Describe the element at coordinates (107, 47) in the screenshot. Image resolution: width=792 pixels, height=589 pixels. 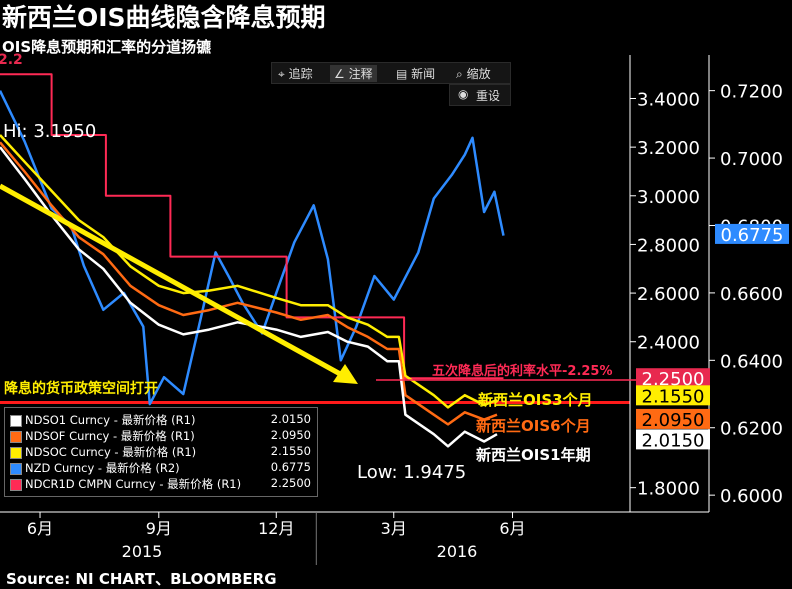
I see `chart-subtitle: OIS降息预期和汇率的分道扬镳` at that location.